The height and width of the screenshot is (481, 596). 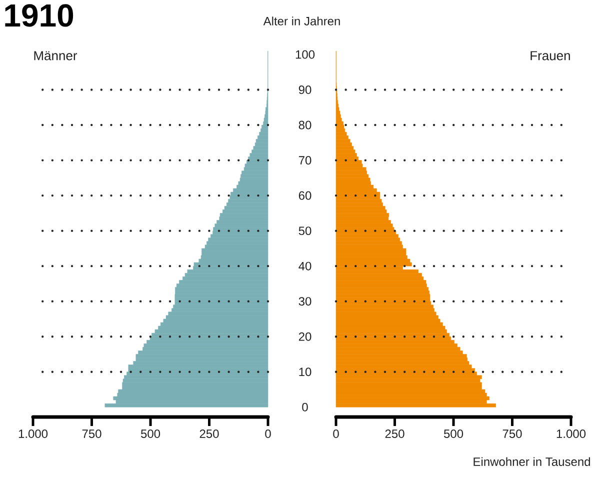 I want to click on y-axis-title: Alter in Jahren, so click(x=301, y=21).